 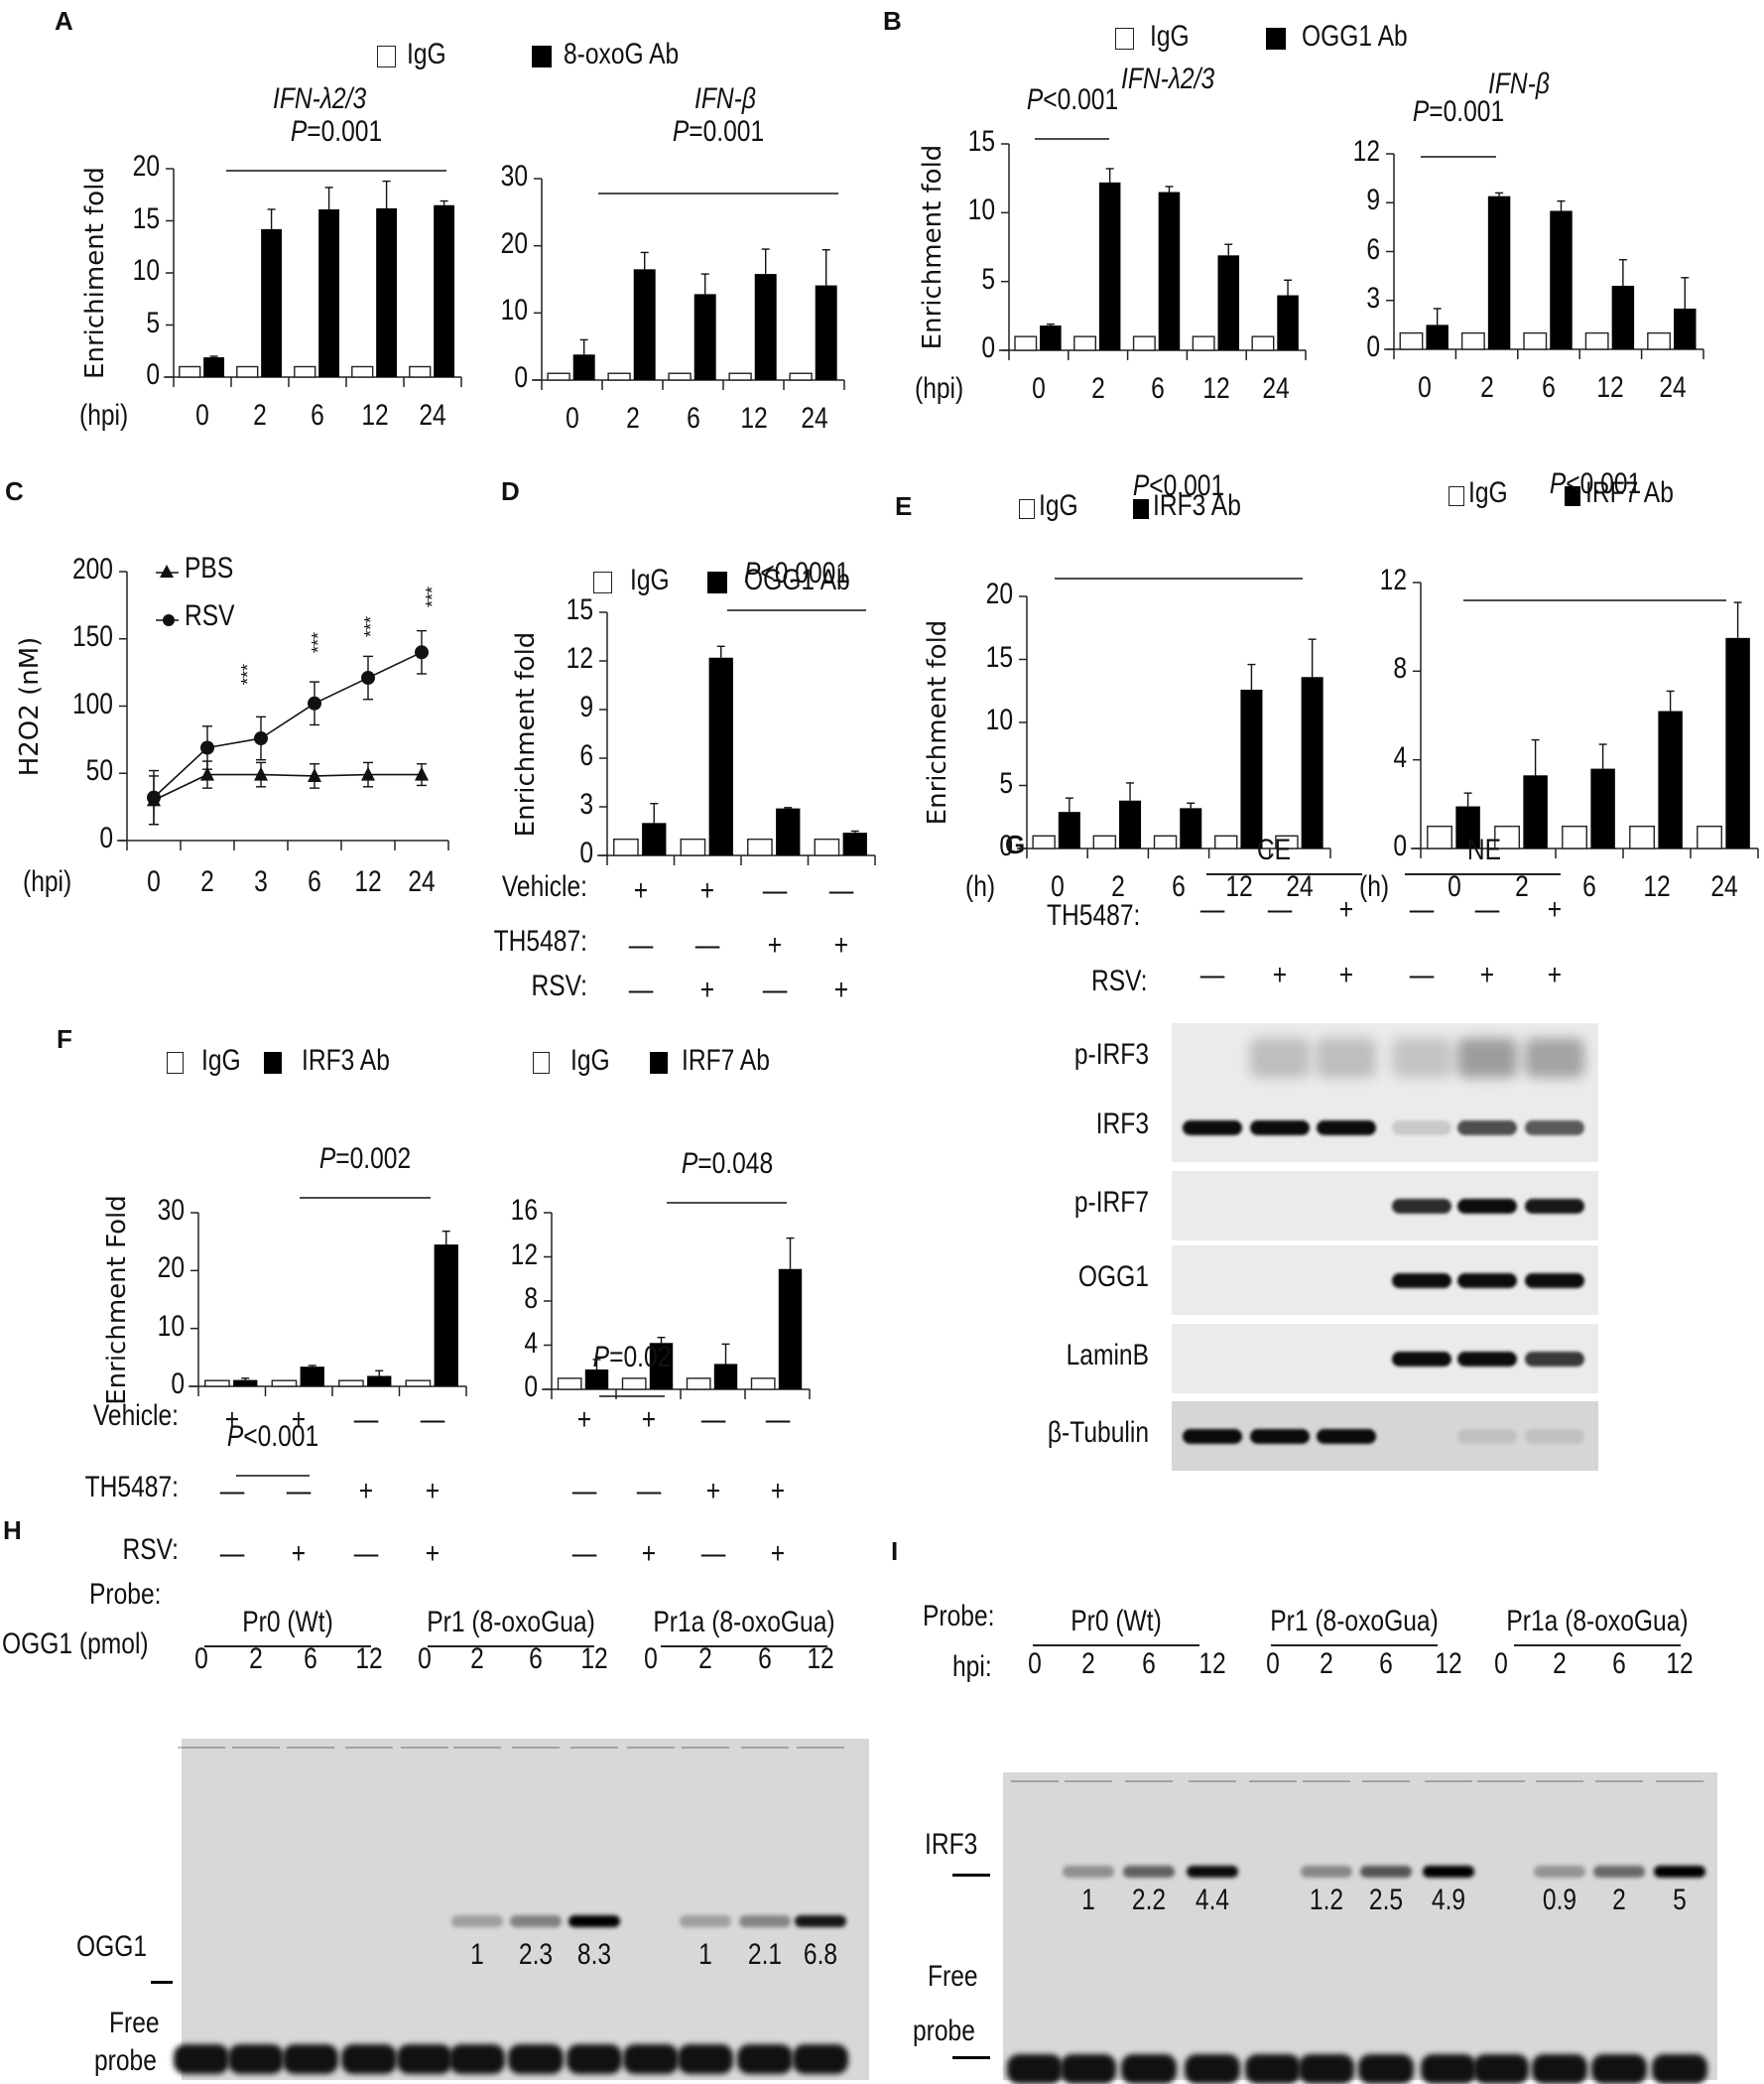 What do you see at coordinates (171, 1326) in the screenshot?
I see `y-tick-label: 10` at bounding box center [171, 1326].